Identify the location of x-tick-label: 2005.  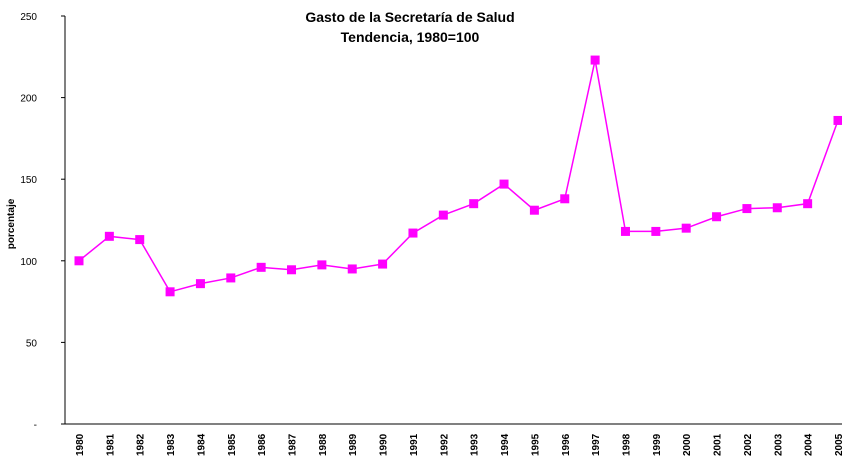
(838, 444).